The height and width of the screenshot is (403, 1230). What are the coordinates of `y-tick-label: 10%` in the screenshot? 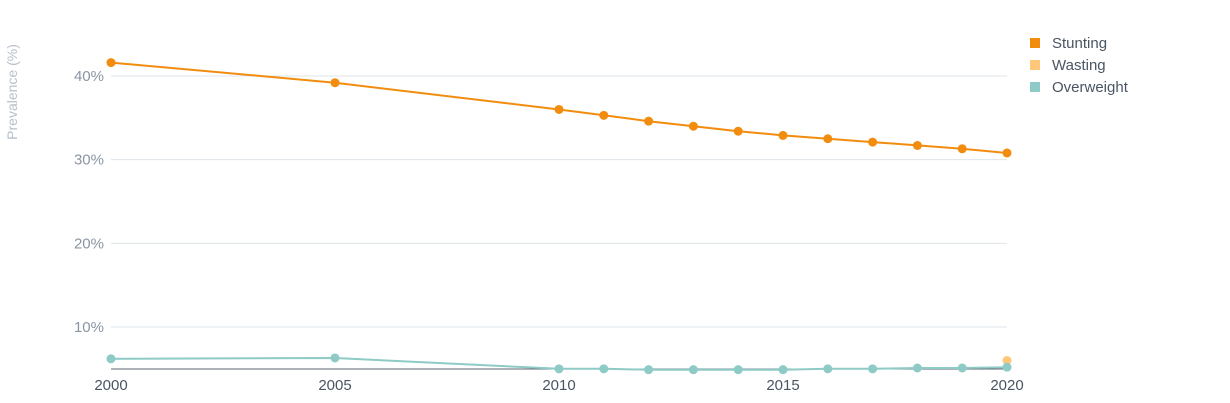 It's located at (89, 327).